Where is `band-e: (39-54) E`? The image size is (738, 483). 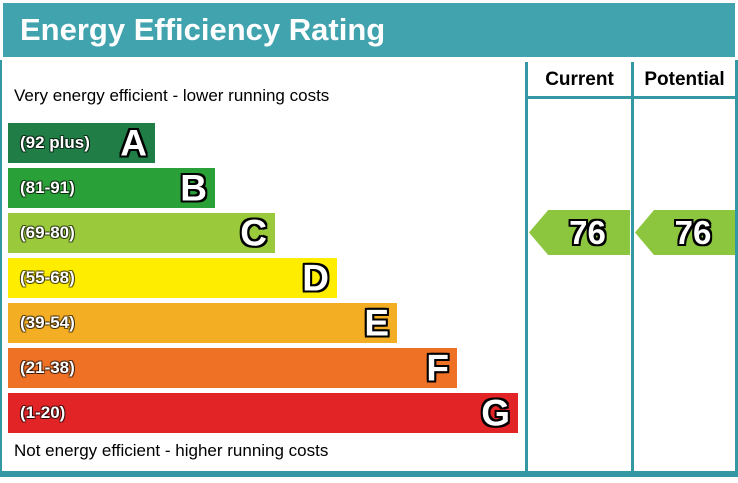
band-e: (39-54) E is located at coordinates (202, 323).